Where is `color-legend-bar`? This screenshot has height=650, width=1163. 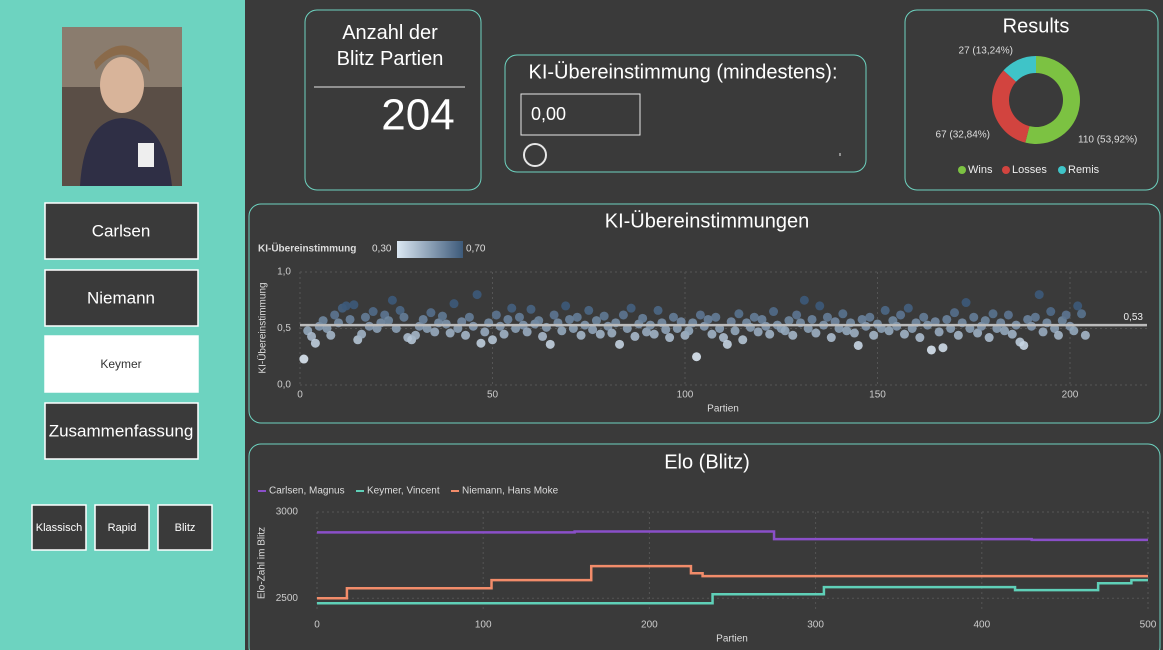
color-legend-bar is located at coordinates (430, 249).